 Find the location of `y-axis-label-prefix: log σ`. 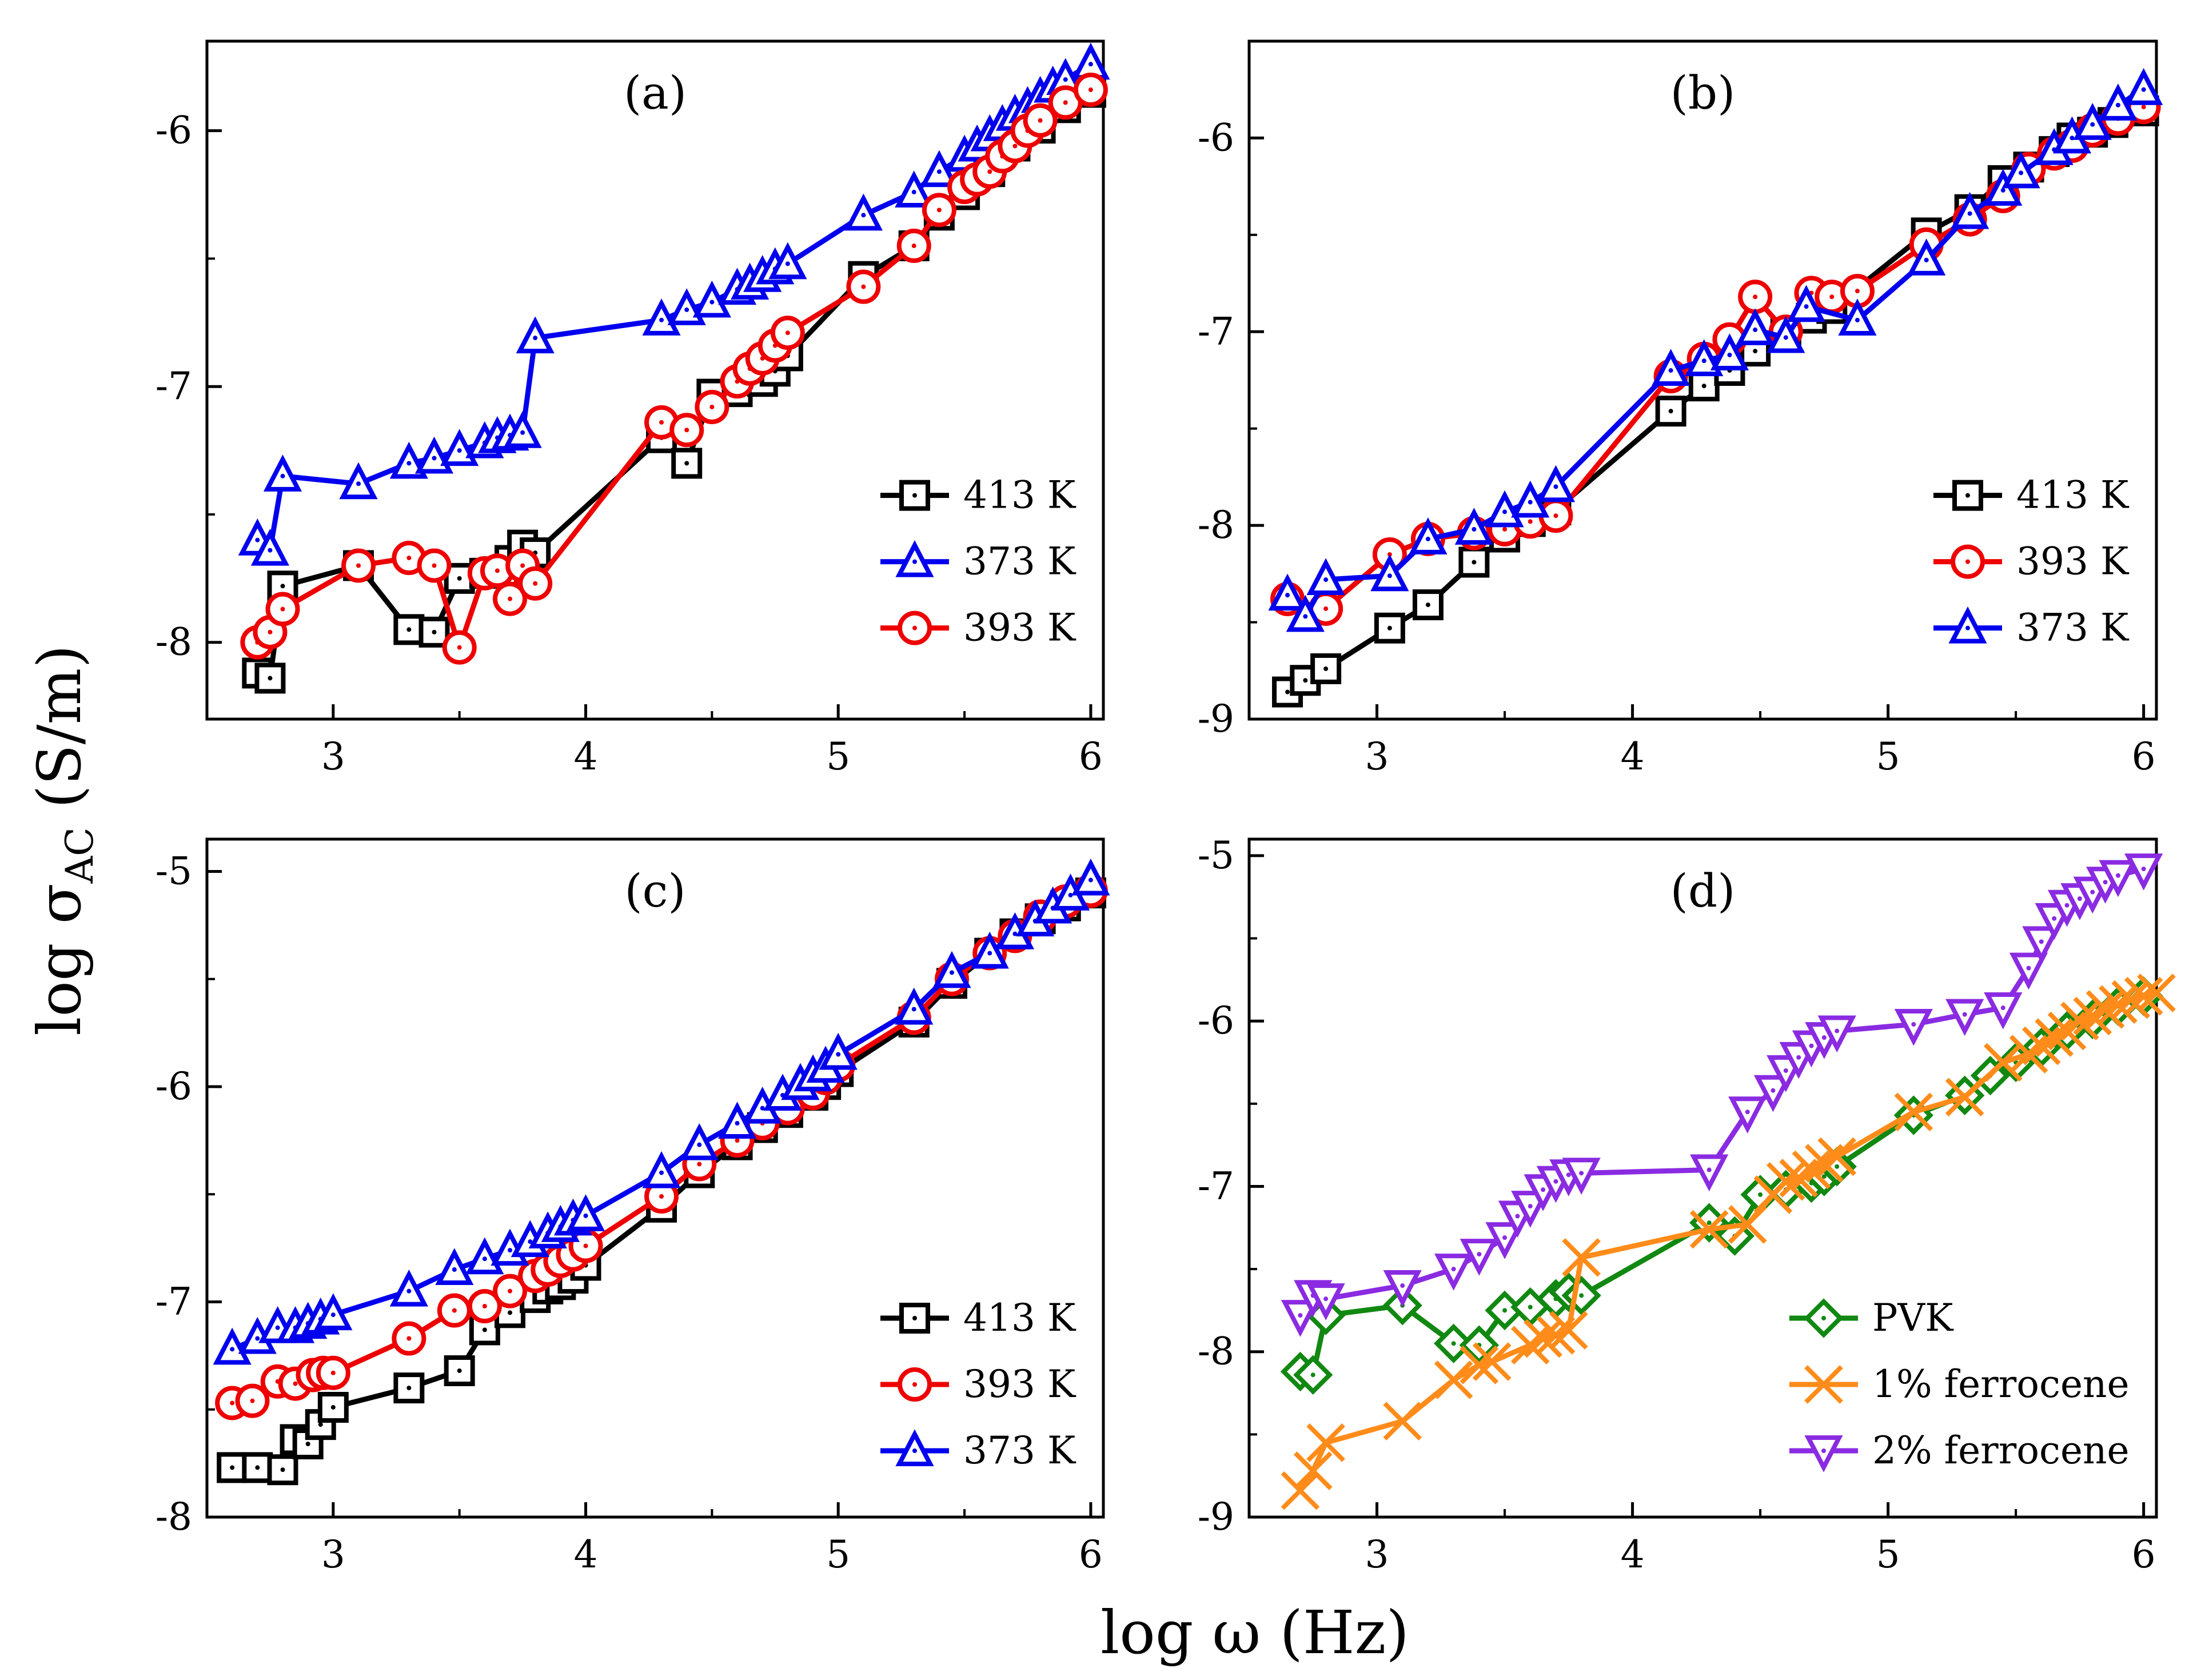

y-axis-label-prefix: log σ is located at coordinates (59, 959).